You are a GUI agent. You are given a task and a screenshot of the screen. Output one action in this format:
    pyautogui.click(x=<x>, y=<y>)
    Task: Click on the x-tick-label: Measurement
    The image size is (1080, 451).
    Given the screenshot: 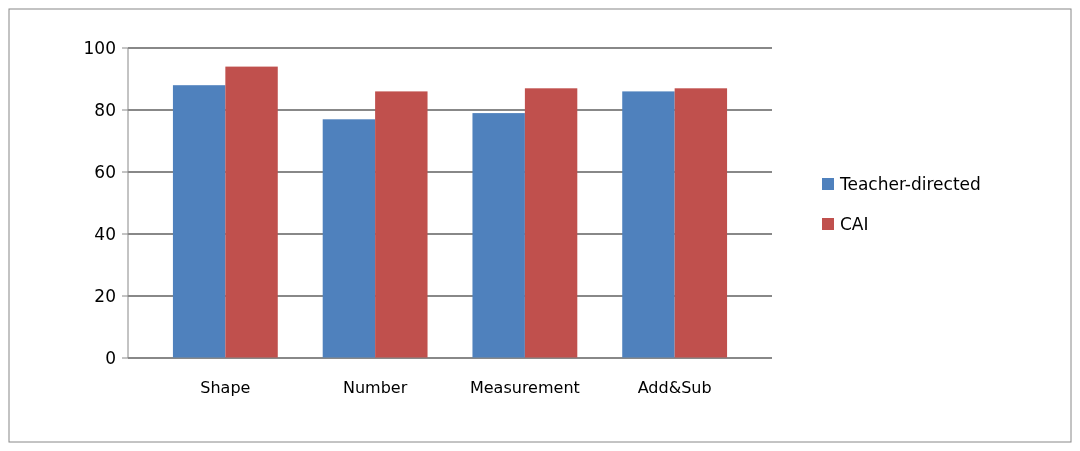 What is the action you would take?
    pyautogui.click(x=524, y=387)
    